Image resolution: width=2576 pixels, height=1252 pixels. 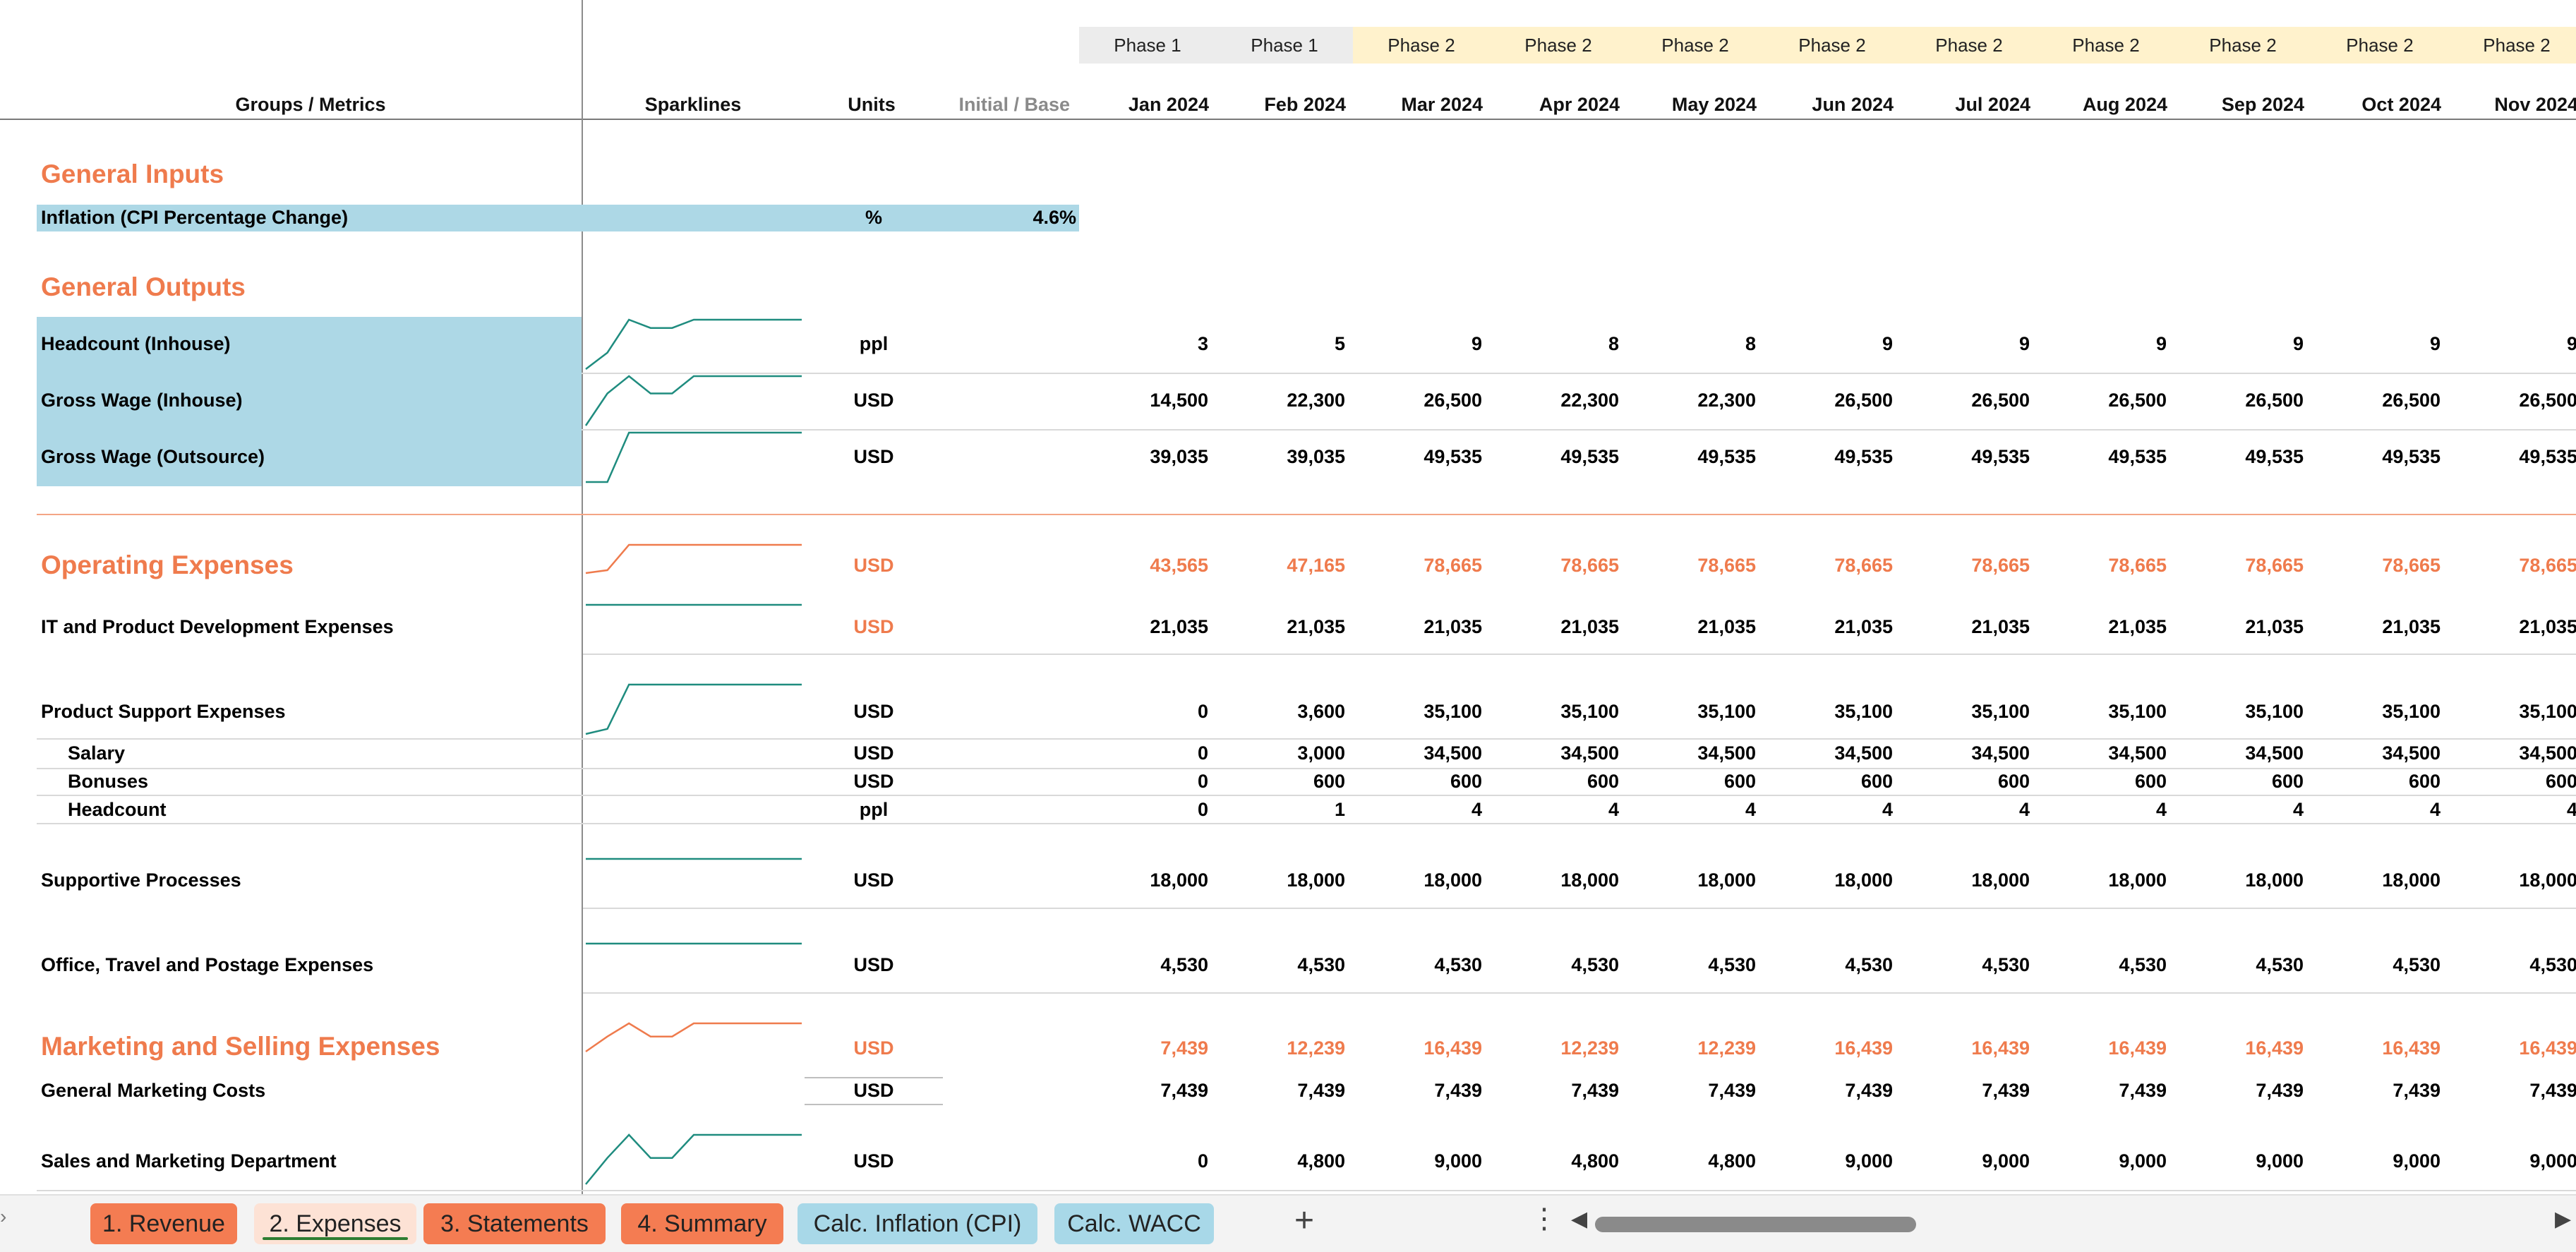 What do you see at coordinates (1321, 711) in the screenshot?
I see `value-cell: 3,600` at bounding box center [1321, 711].